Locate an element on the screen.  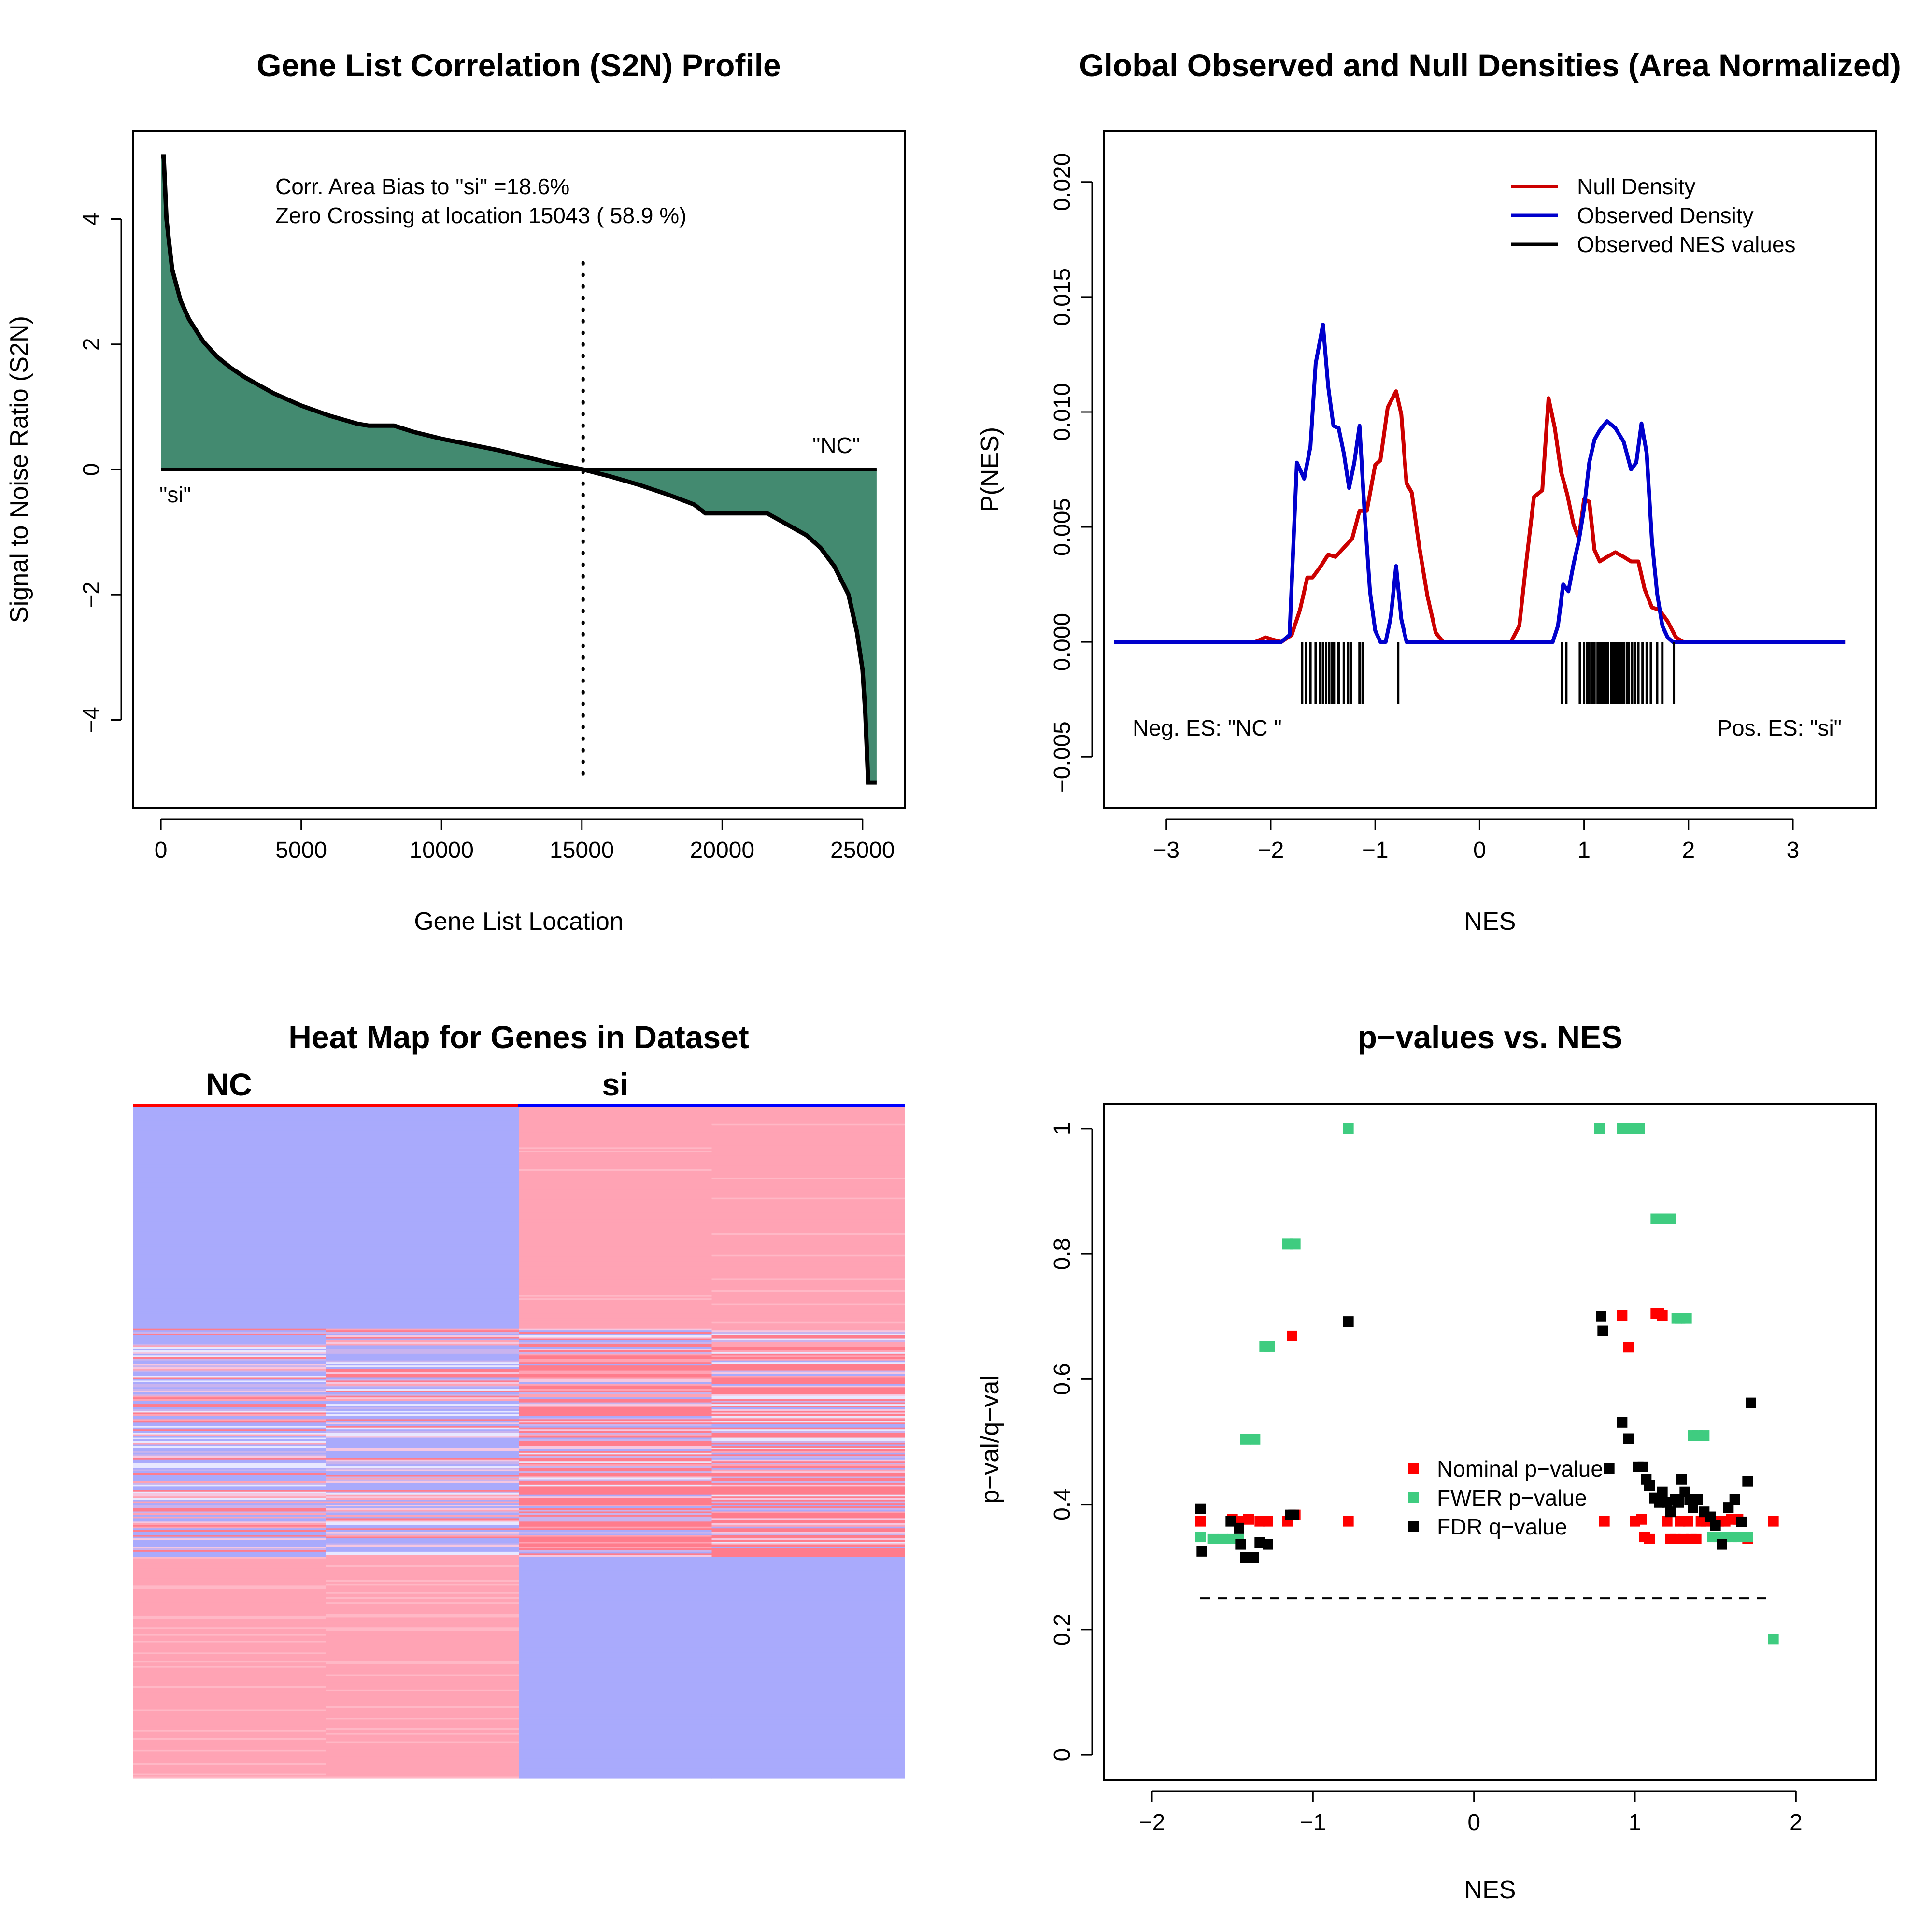
s2n-label-si: "si" is located at coordinates (175, 494).